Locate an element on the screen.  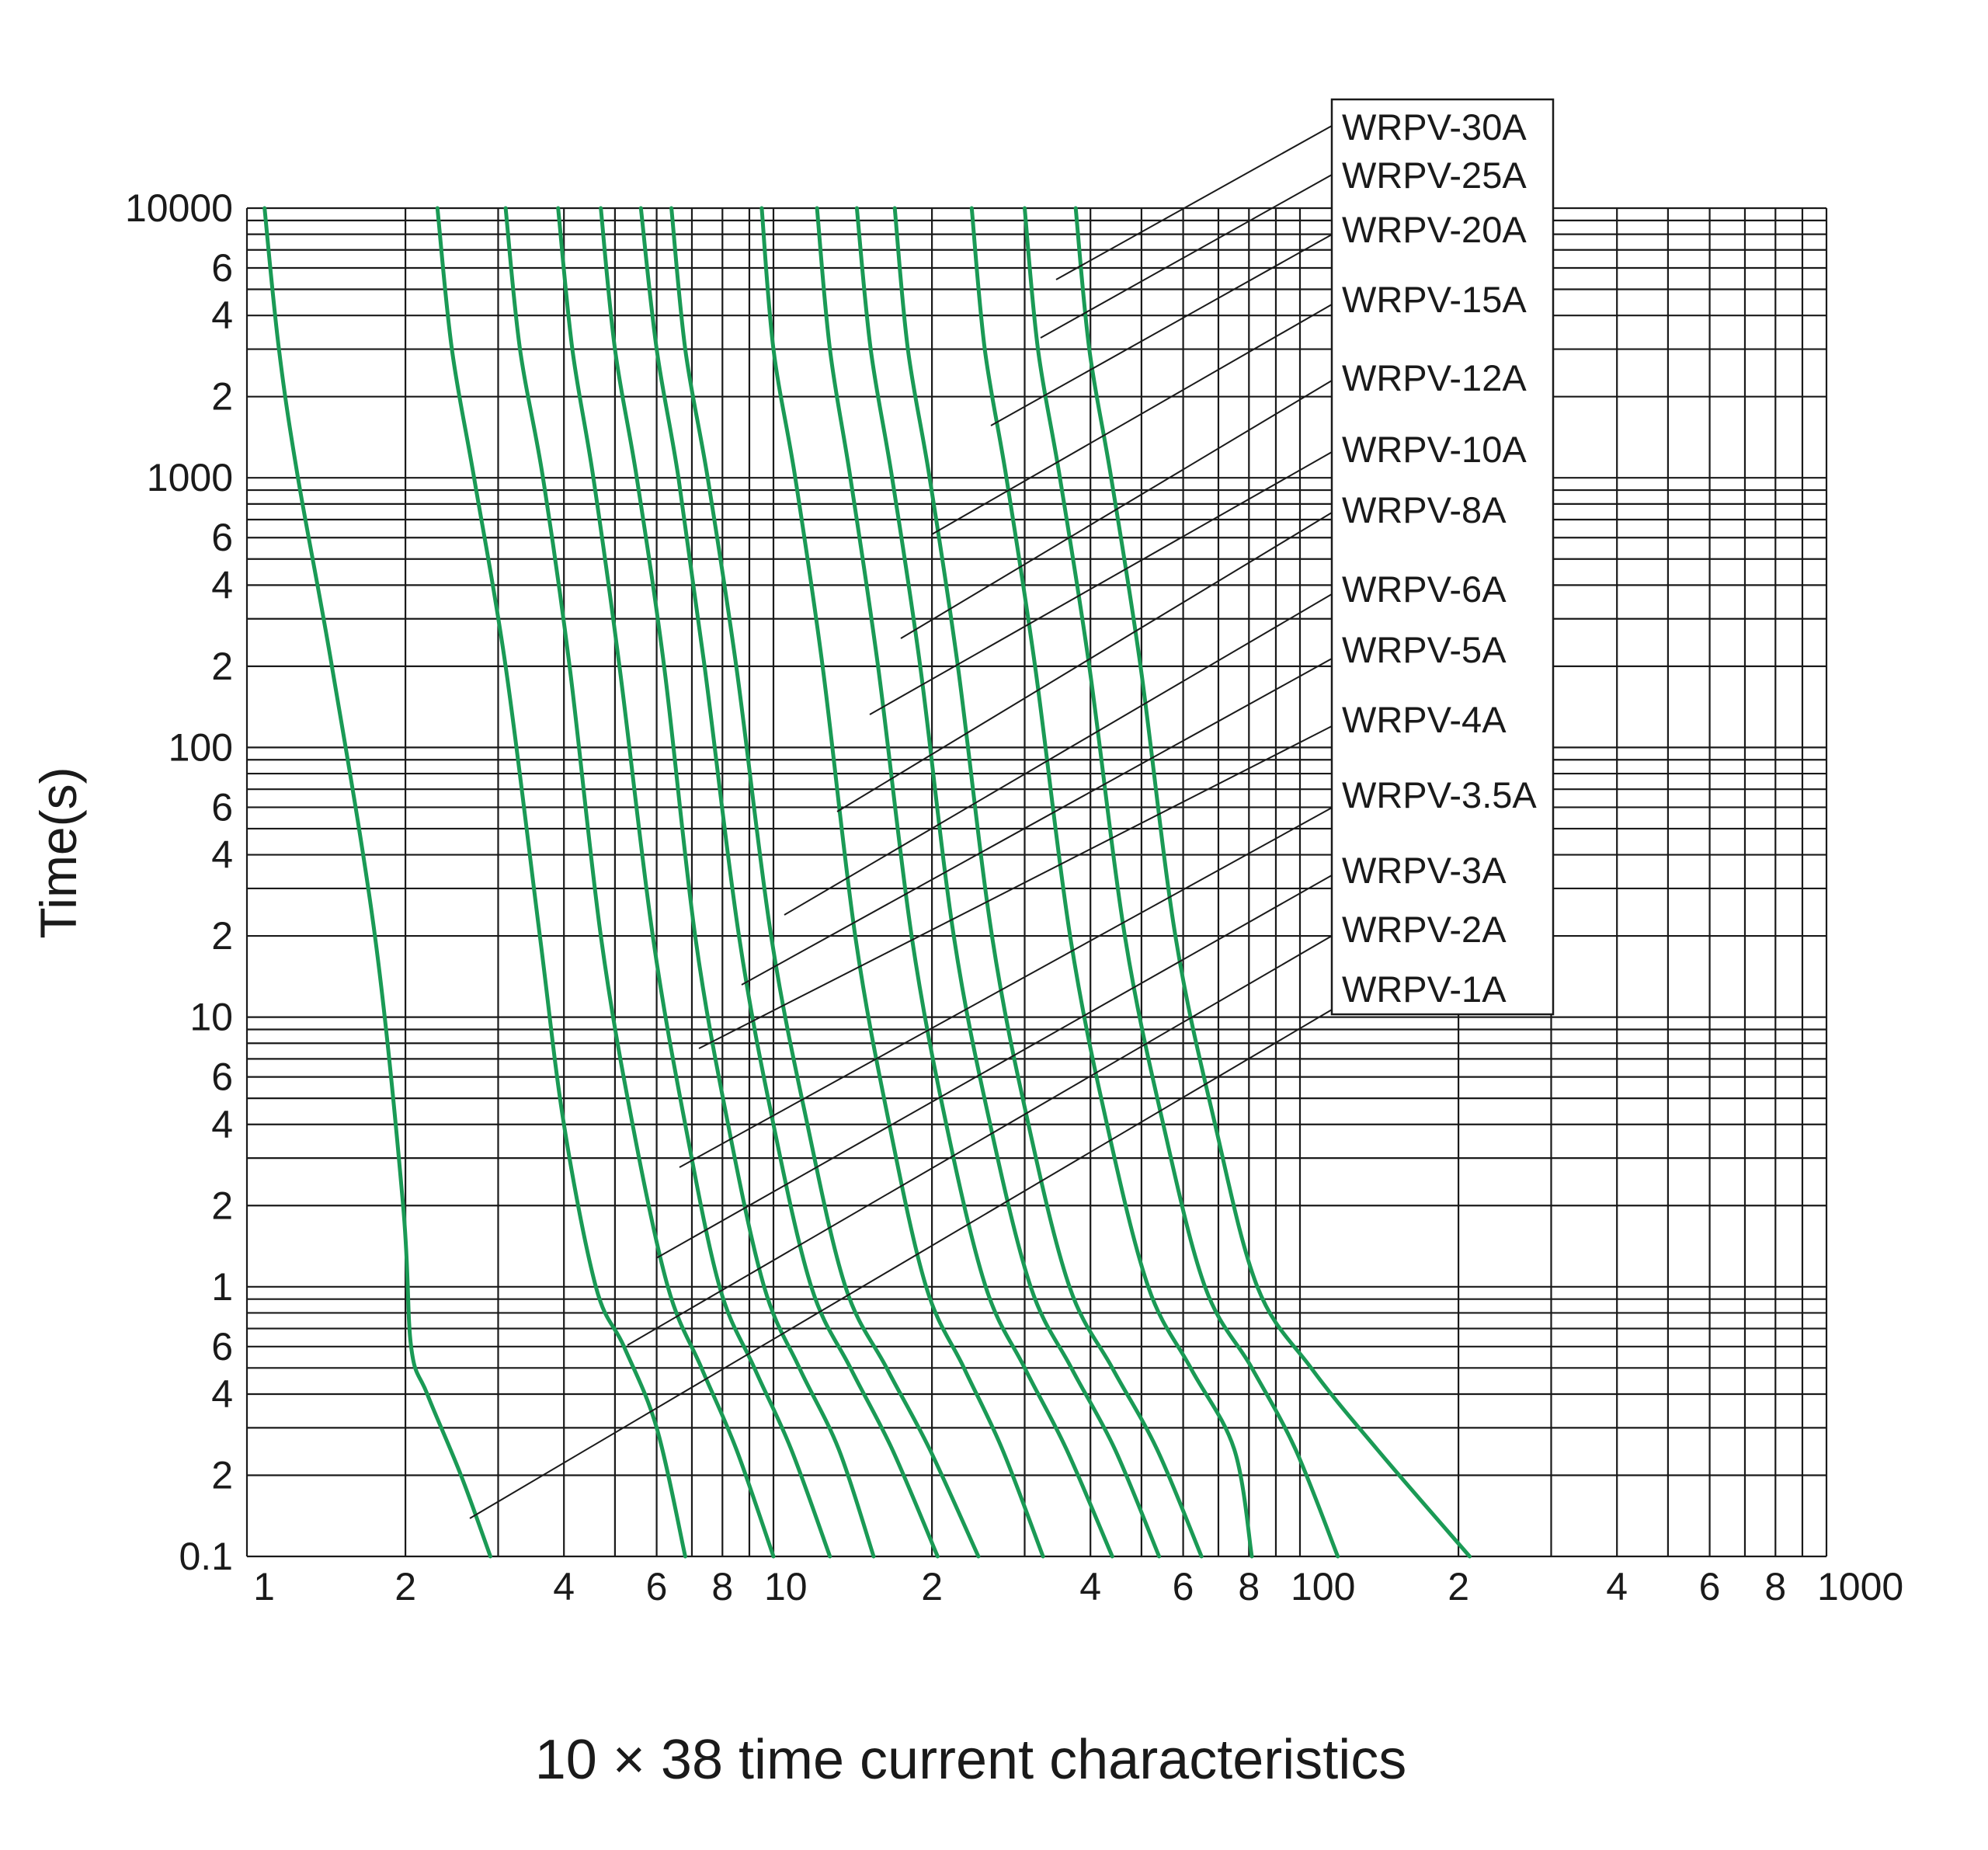
series-curve-wrpv-3-5a is located at coordinates (694, 883).